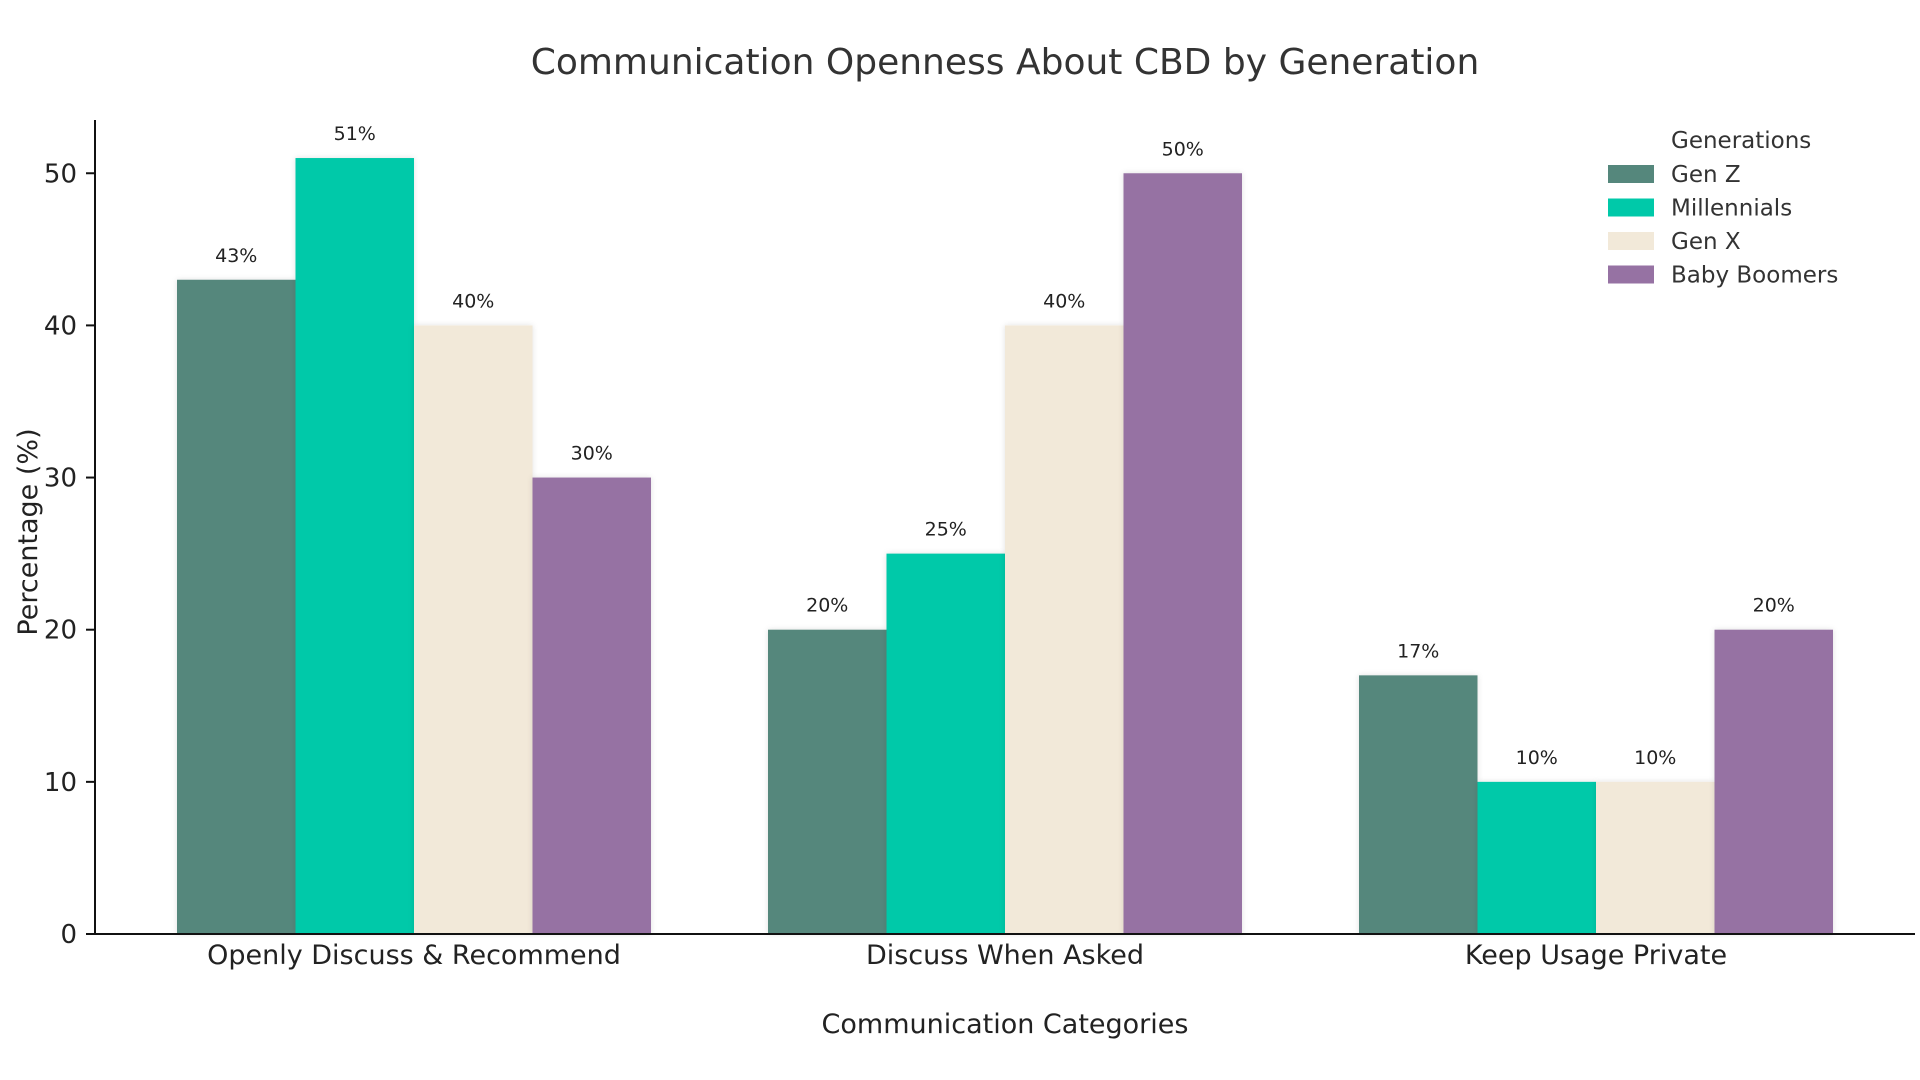 The width and height of the screenshot is (1920, 1080). I want to click on legend-swatch-millennials, so click(1631, 207).